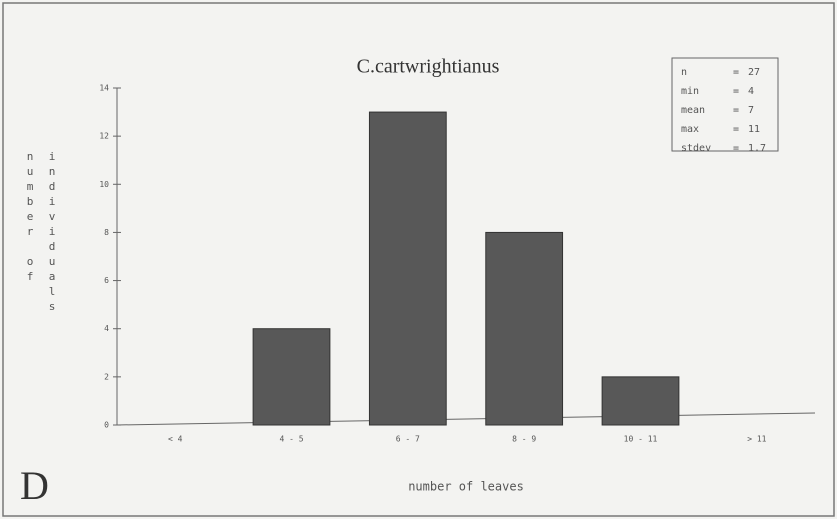  Describe the element at coordinates (106, 232) in the screenshot. I see `y-tick-label: 8` at that location.